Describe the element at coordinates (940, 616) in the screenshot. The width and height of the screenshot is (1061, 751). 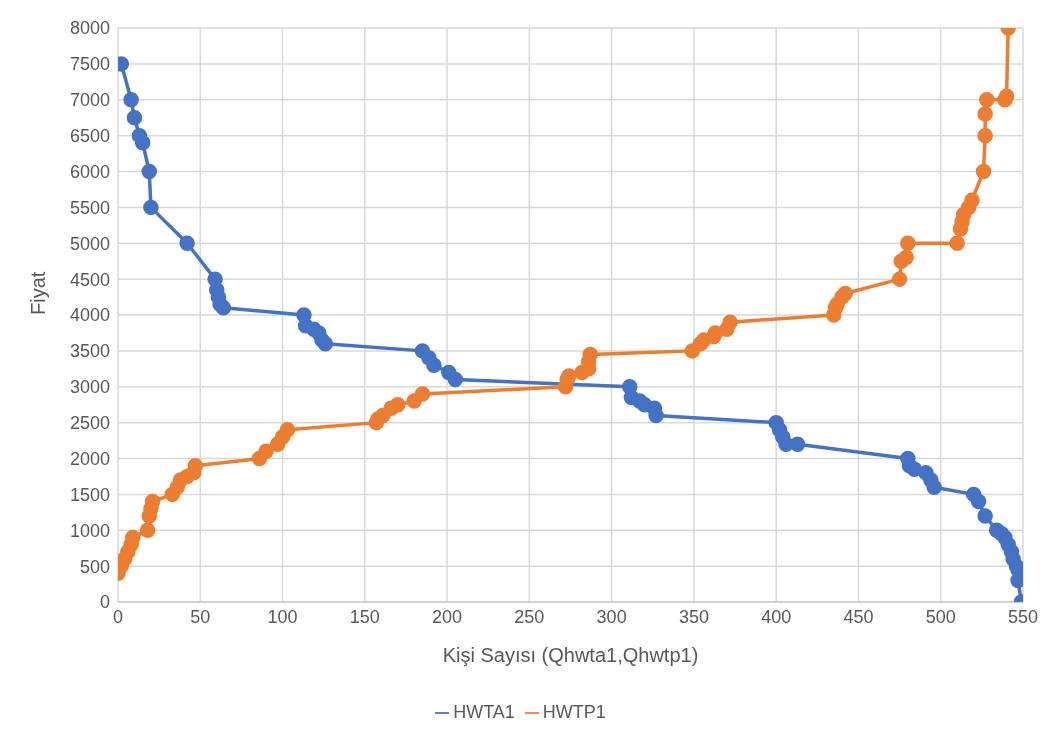
I see `x-tick-label: 500` at that location.